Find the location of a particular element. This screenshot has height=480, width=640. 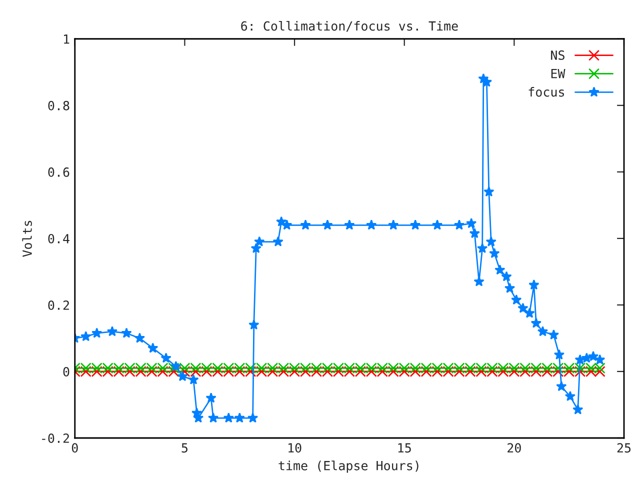

y-tick-label: 0 is located at coordinates (66, 371).